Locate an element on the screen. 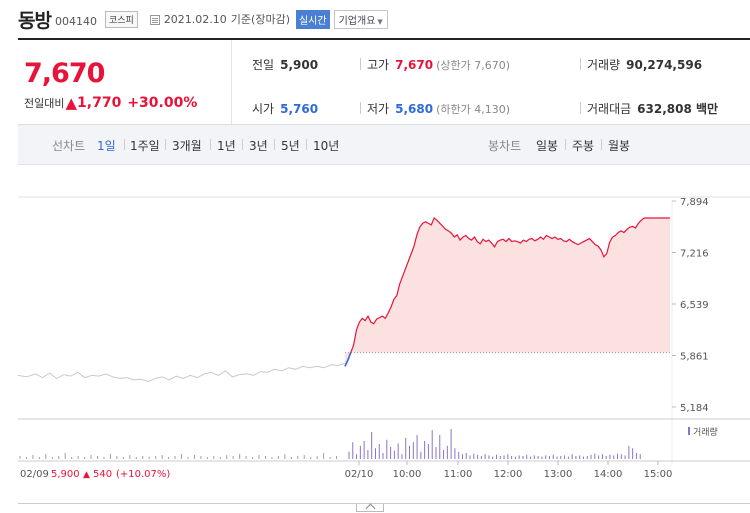 This screenshot has height=513, width=750. y-tick-label: 7,894 is located at coordinates (694, 202).